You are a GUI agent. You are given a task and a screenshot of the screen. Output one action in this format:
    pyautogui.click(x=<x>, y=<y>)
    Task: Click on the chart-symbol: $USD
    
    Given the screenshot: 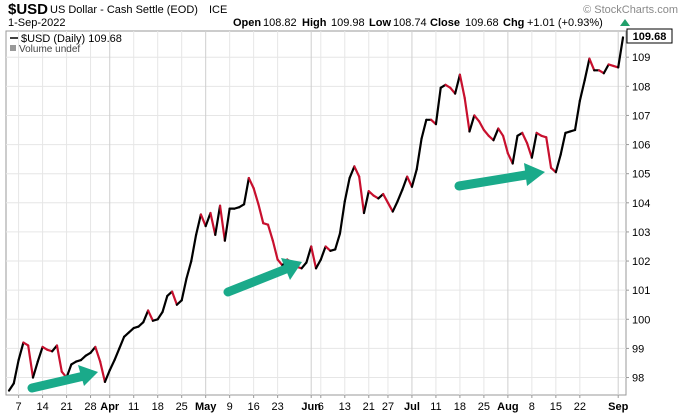 What is the action you would take?
    pyautogui.click(x=28, y=9)
    